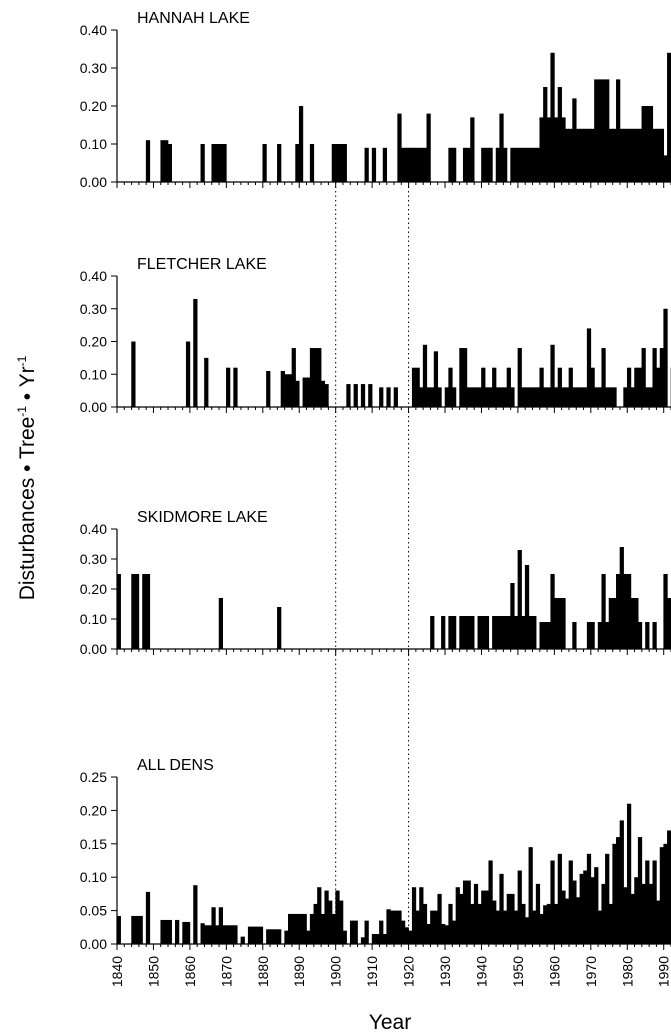  Describe the element at coordinates (153, 971) in the screenshot. I see `x-tick-label: 1850` at that location.